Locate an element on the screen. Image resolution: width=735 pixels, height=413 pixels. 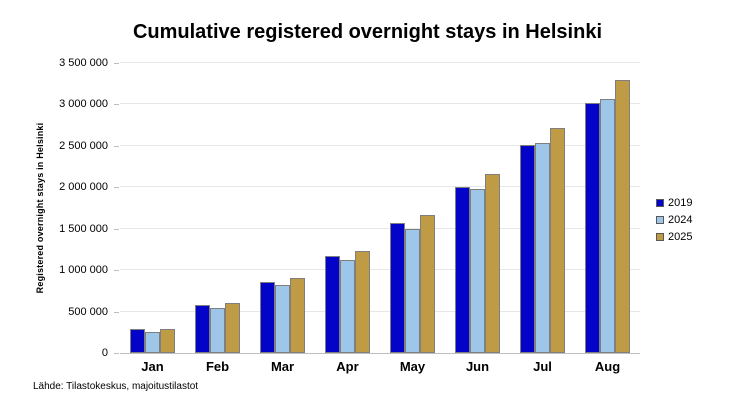
bar-2019-jun is located at coordinates (462, 270).